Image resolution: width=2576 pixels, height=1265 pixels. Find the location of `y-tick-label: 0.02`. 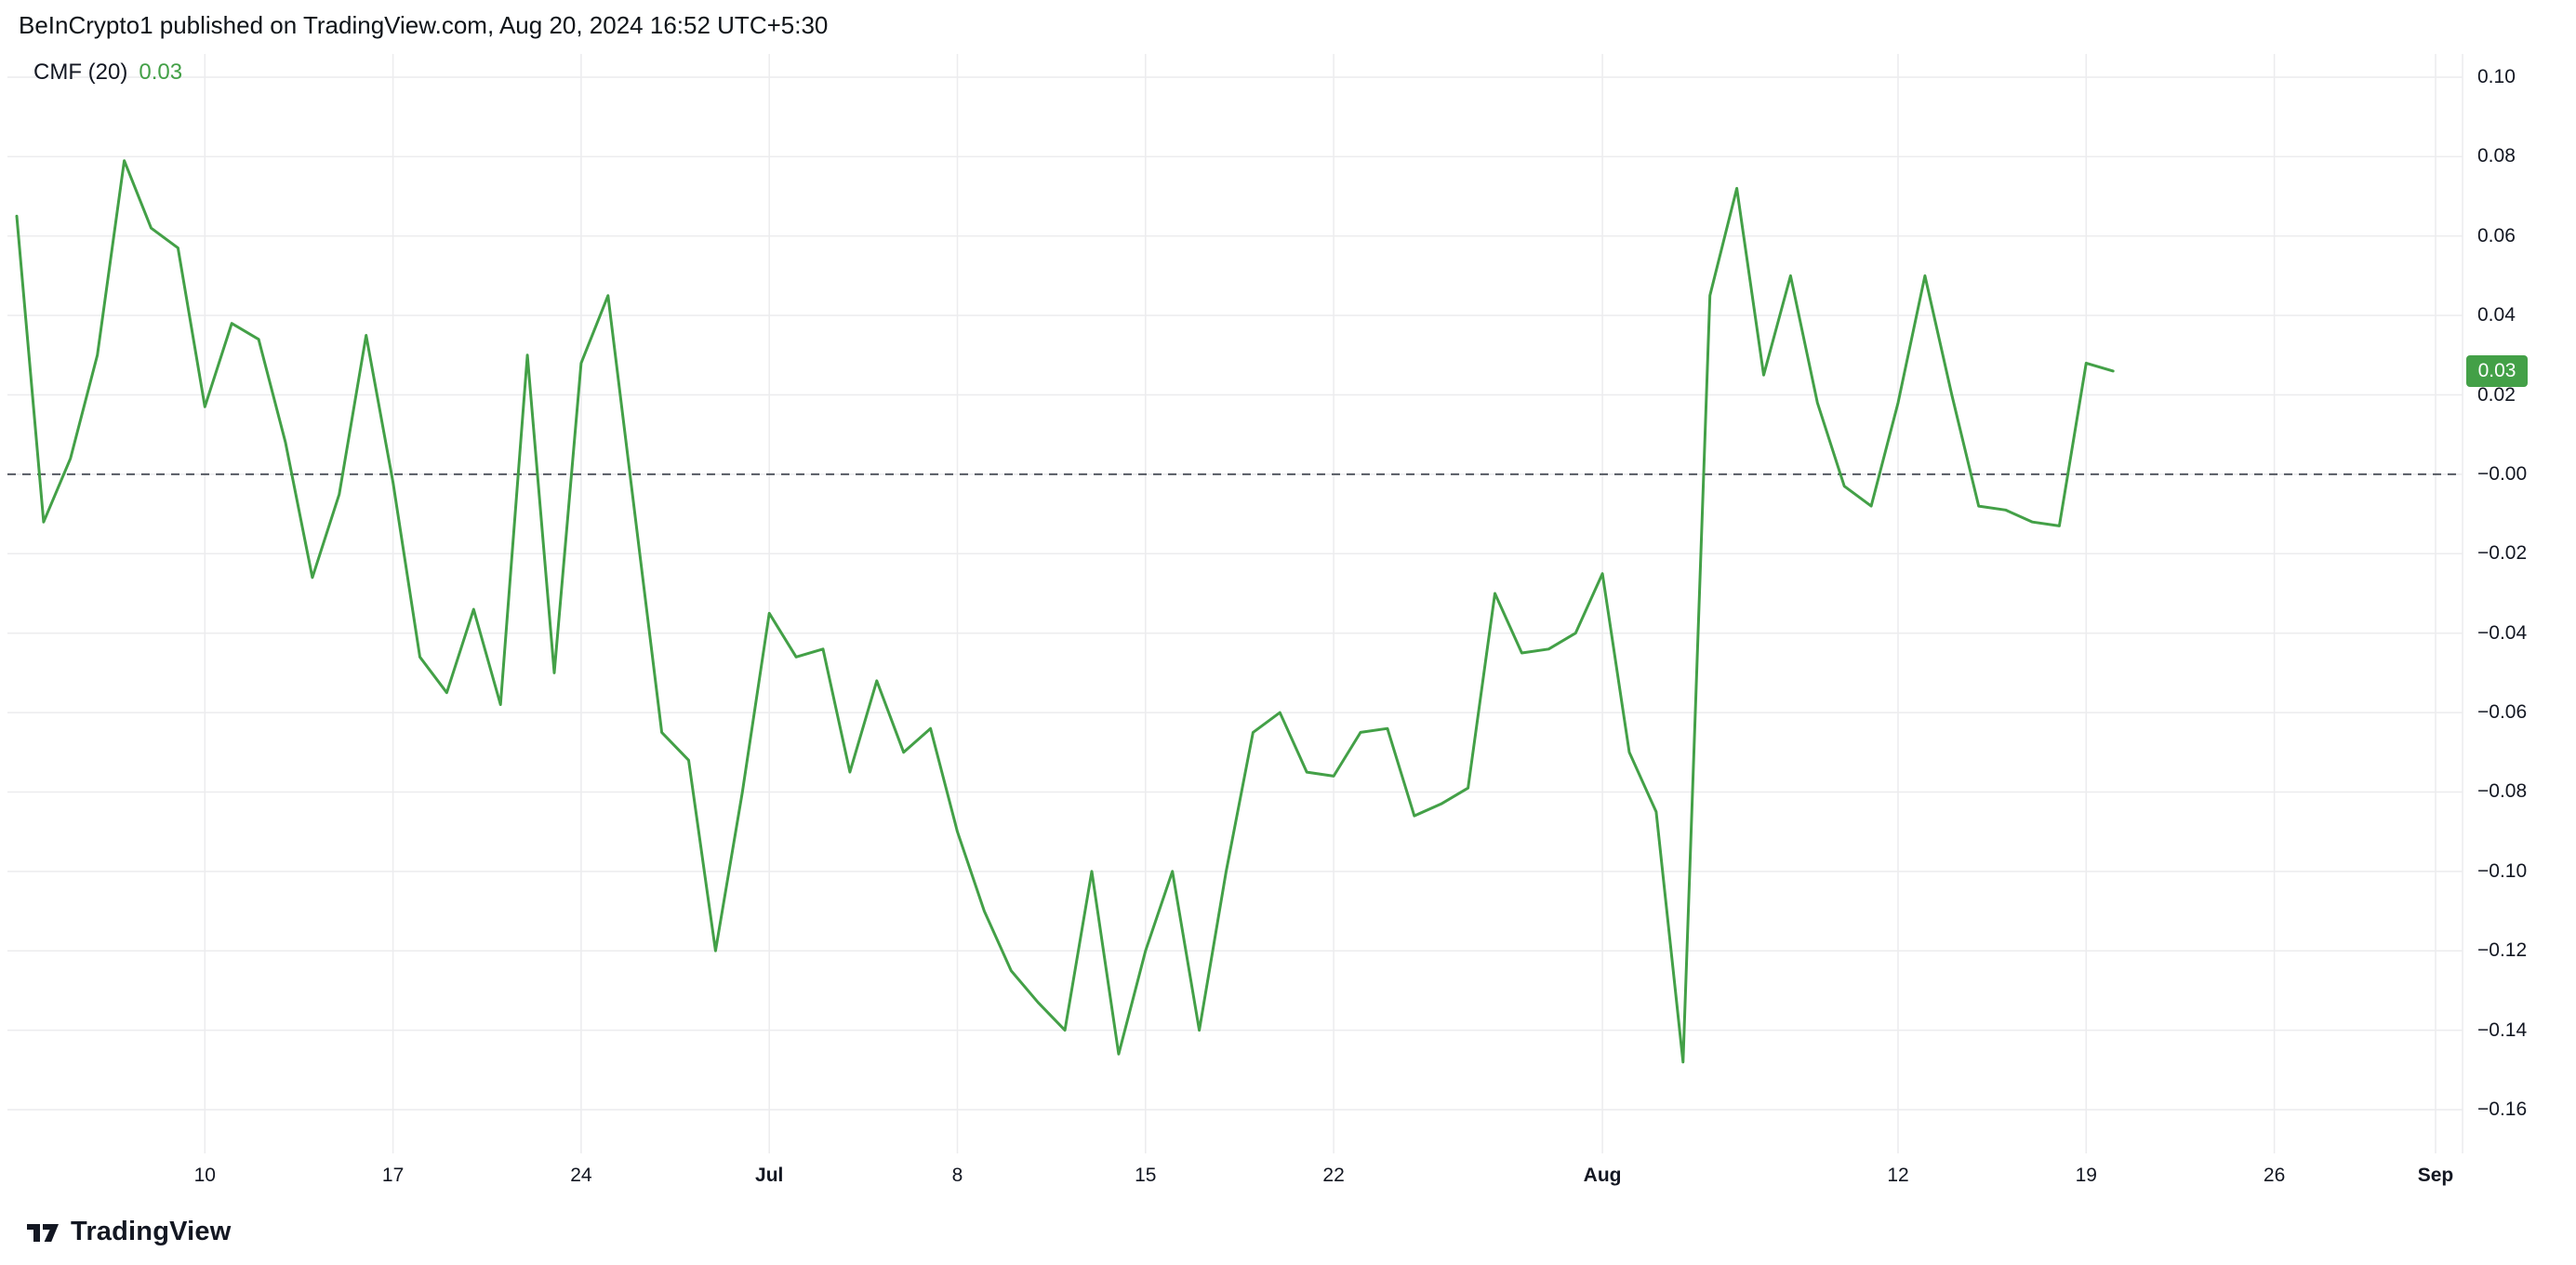

y-tick-label: 0.02 is located at coordinates (2496, 394).